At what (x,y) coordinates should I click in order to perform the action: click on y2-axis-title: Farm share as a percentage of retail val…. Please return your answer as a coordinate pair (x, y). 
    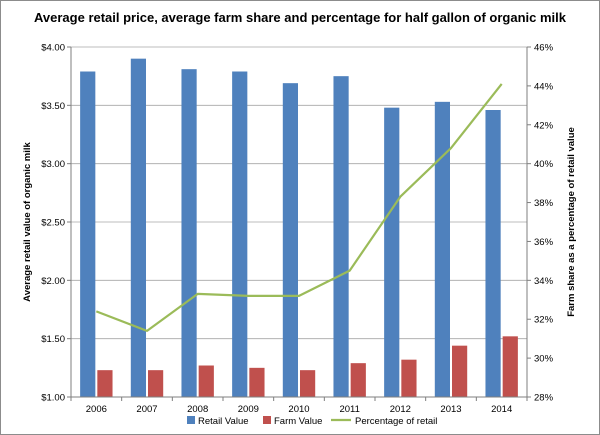
    Looking at the image, I should click on (571, 222).